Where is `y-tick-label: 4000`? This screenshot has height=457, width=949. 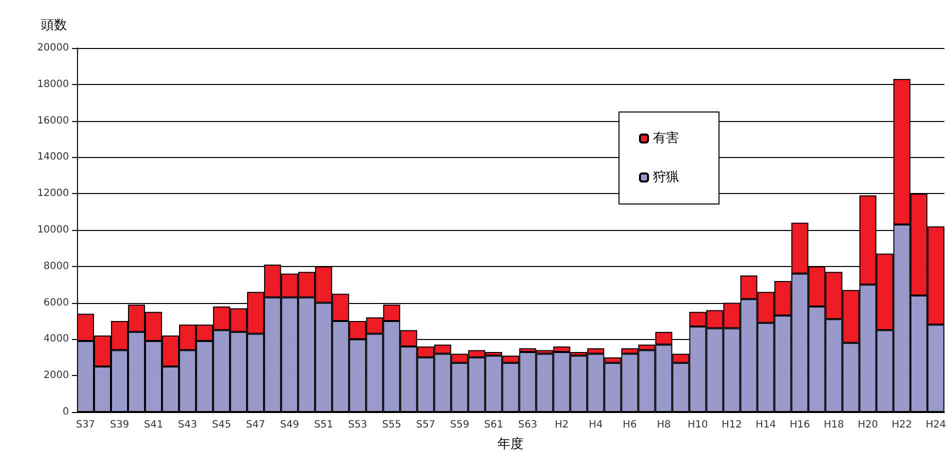
y-tick-label: 4000 is located at coordinates (56, 339).